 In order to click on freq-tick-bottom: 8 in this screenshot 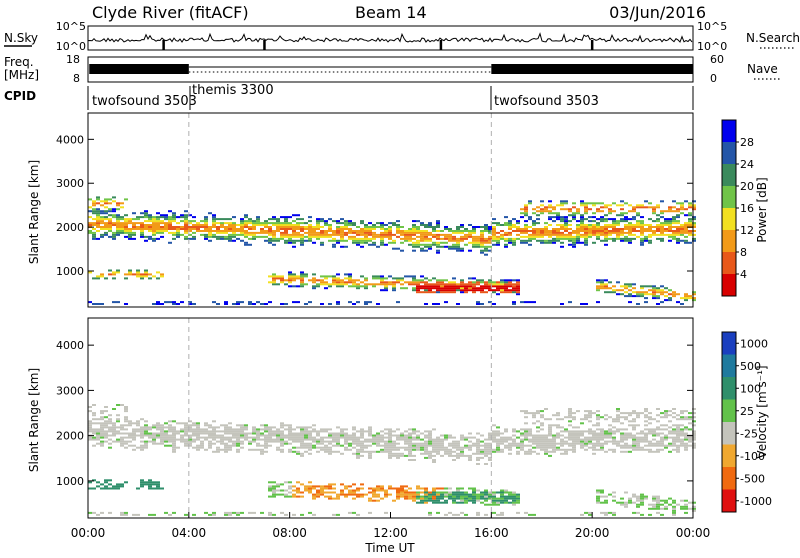, I will do `click(76, 78)`.